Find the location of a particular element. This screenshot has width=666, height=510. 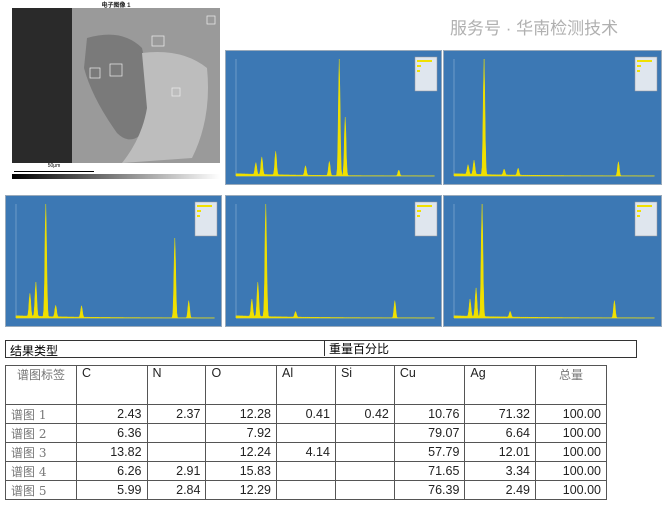

cell-value: 13.82 is located at coordinates (112, 452).